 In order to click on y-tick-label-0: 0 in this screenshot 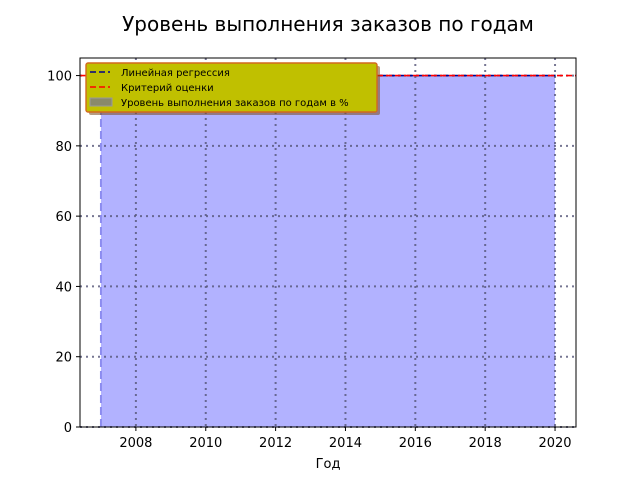, I will do `click(68, 428)`.